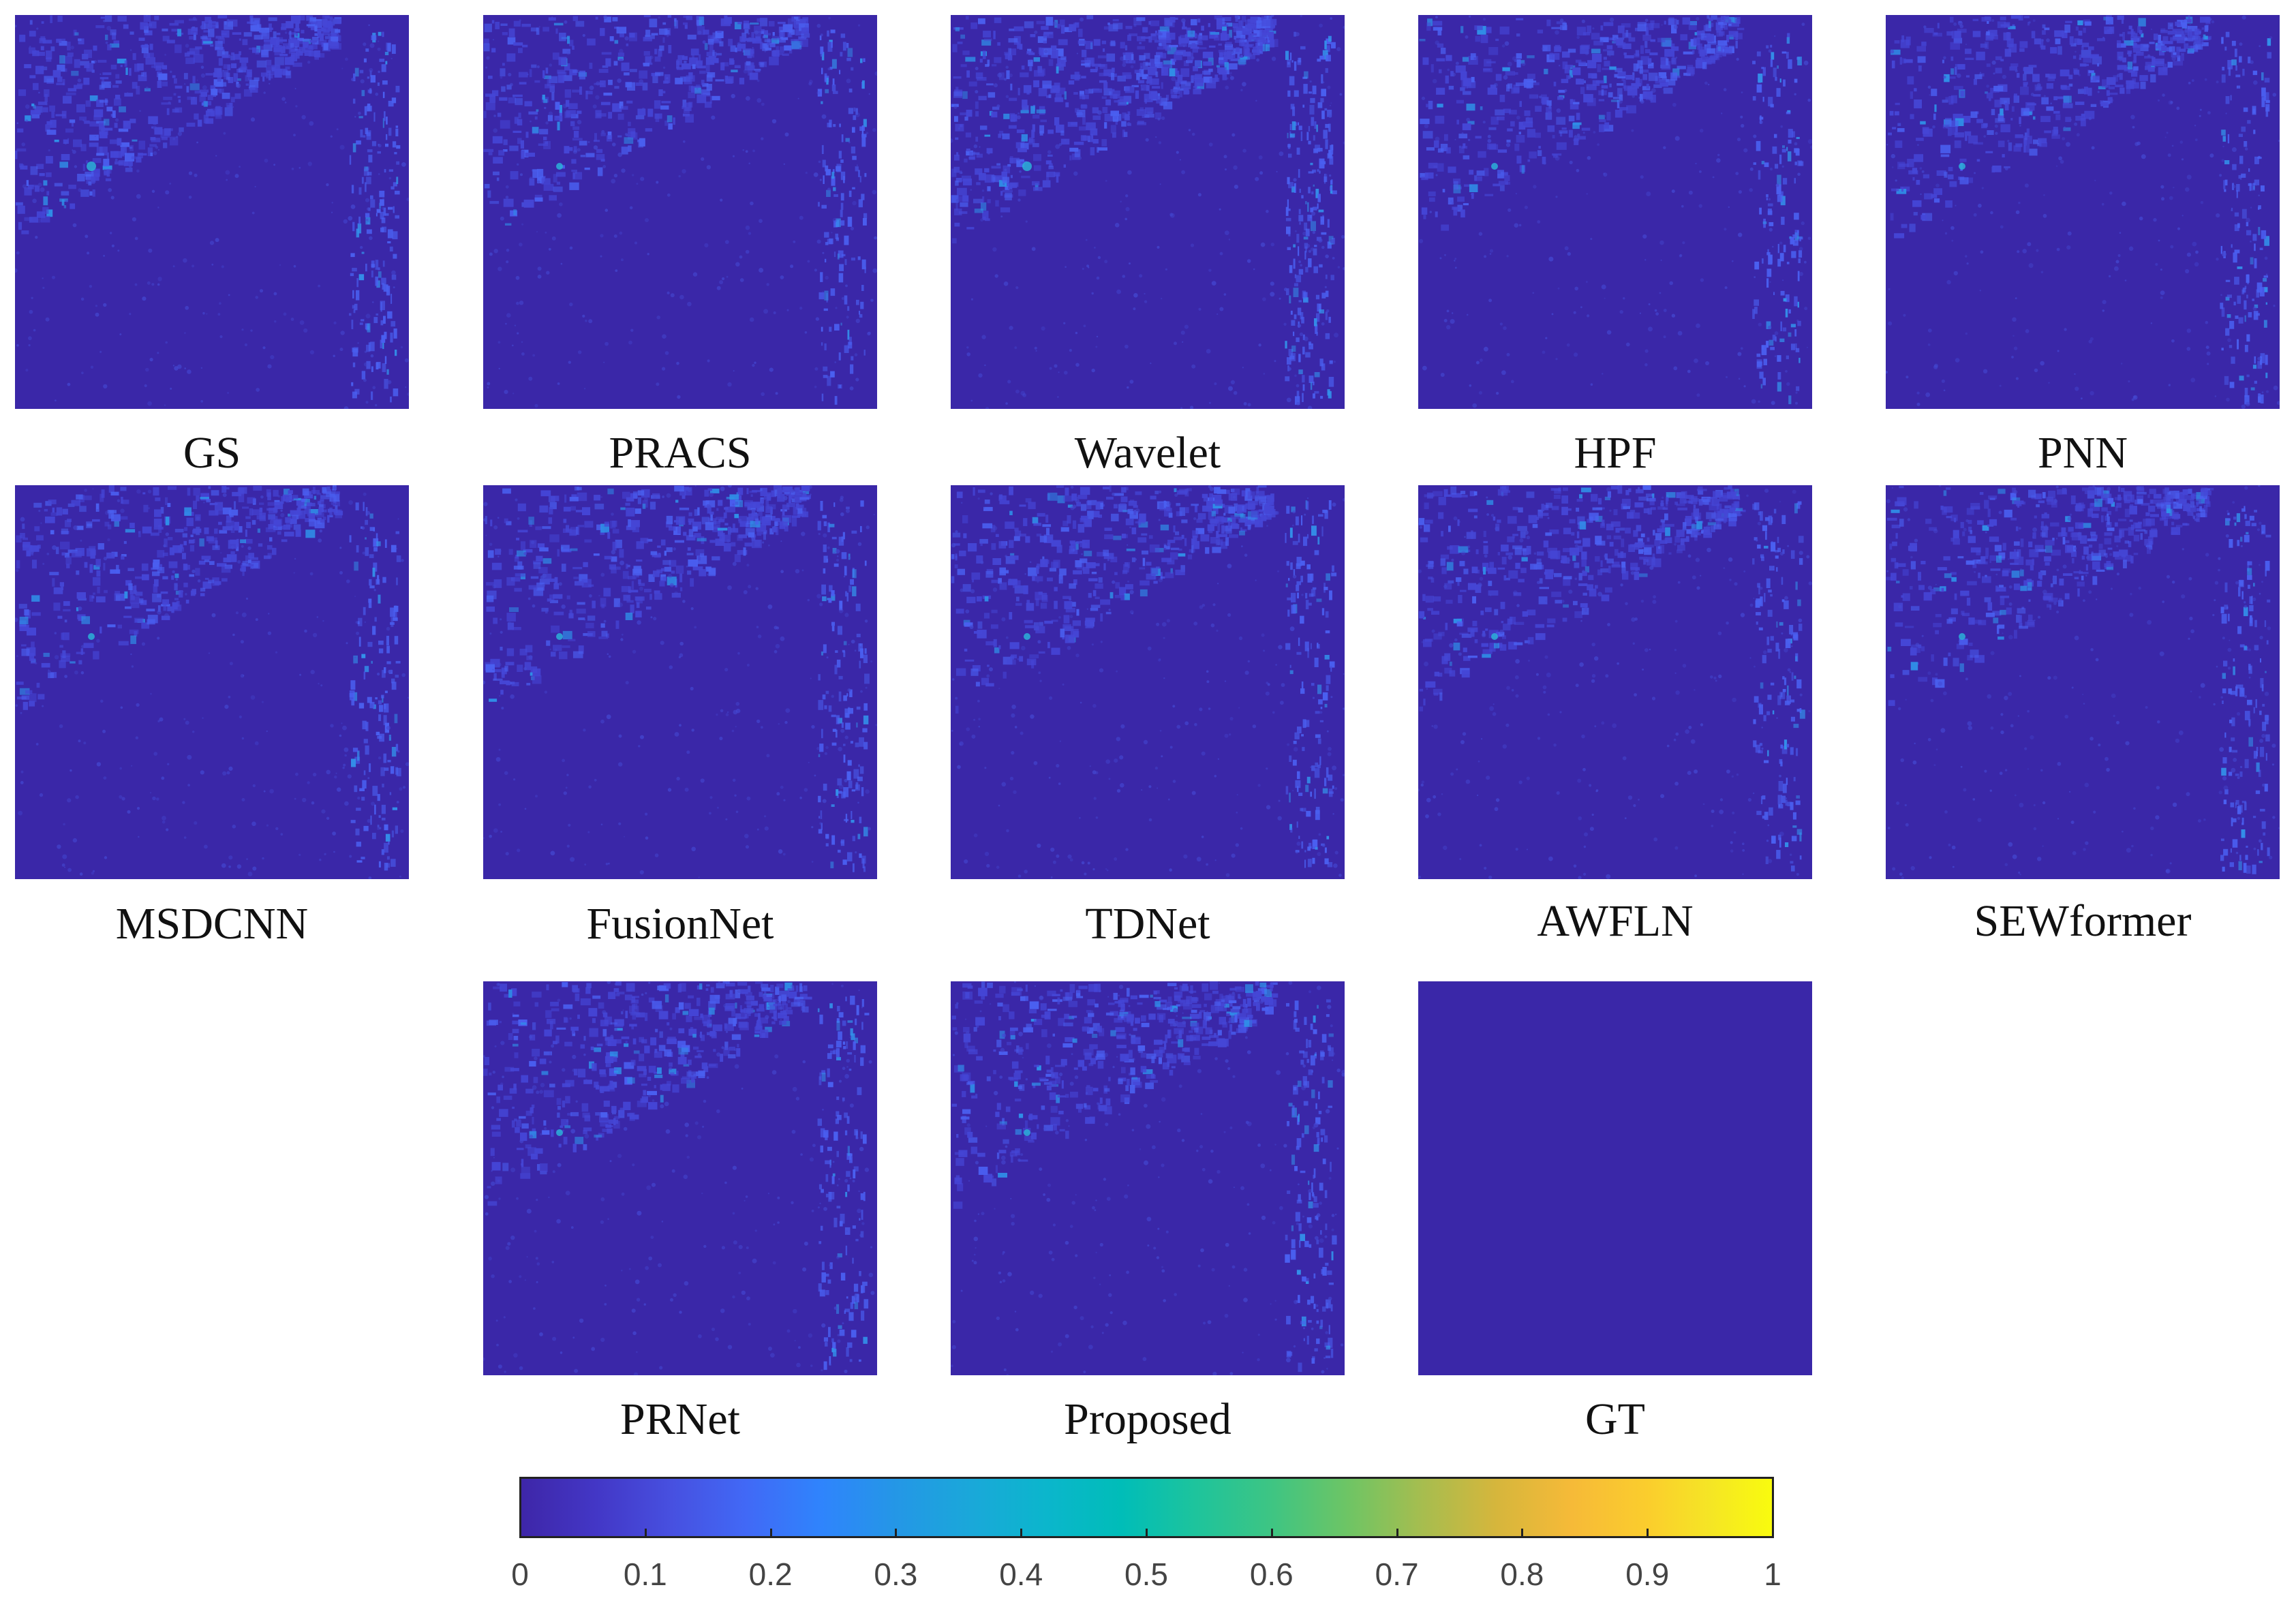 Image resolution: width=2296 pixels, height=1609 pixels. What do you see at coordinates (1147, 1419) in the screenshot?
I see `caption-proposed: Proposed` at bounding box center [1147, 1419].